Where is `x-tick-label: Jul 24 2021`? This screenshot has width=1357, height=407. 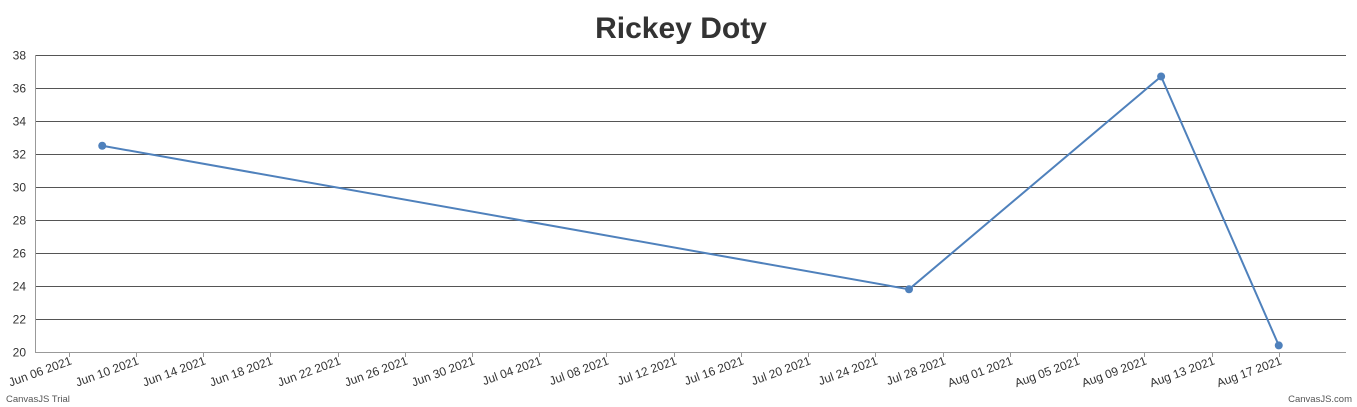
x-tick-label: Jul 24 2021 is located at coordinates (847, 371).